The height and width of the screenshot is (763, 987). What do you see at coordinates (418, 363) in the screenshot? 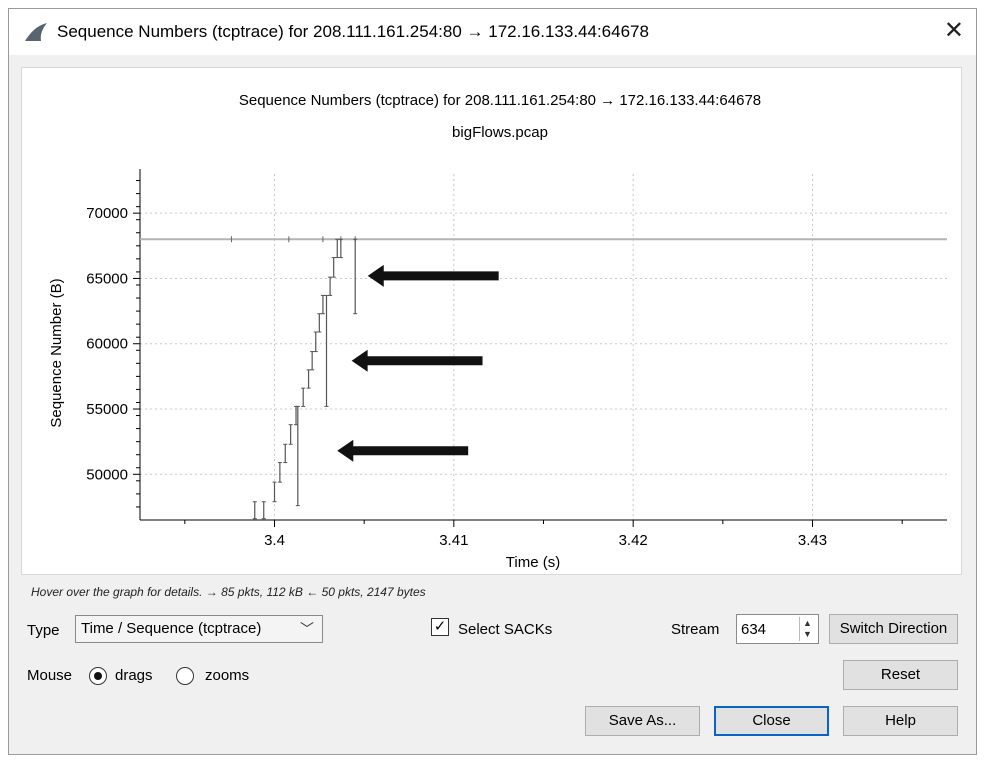
I see `annotation-arrows` at bounding box center [418, 363].